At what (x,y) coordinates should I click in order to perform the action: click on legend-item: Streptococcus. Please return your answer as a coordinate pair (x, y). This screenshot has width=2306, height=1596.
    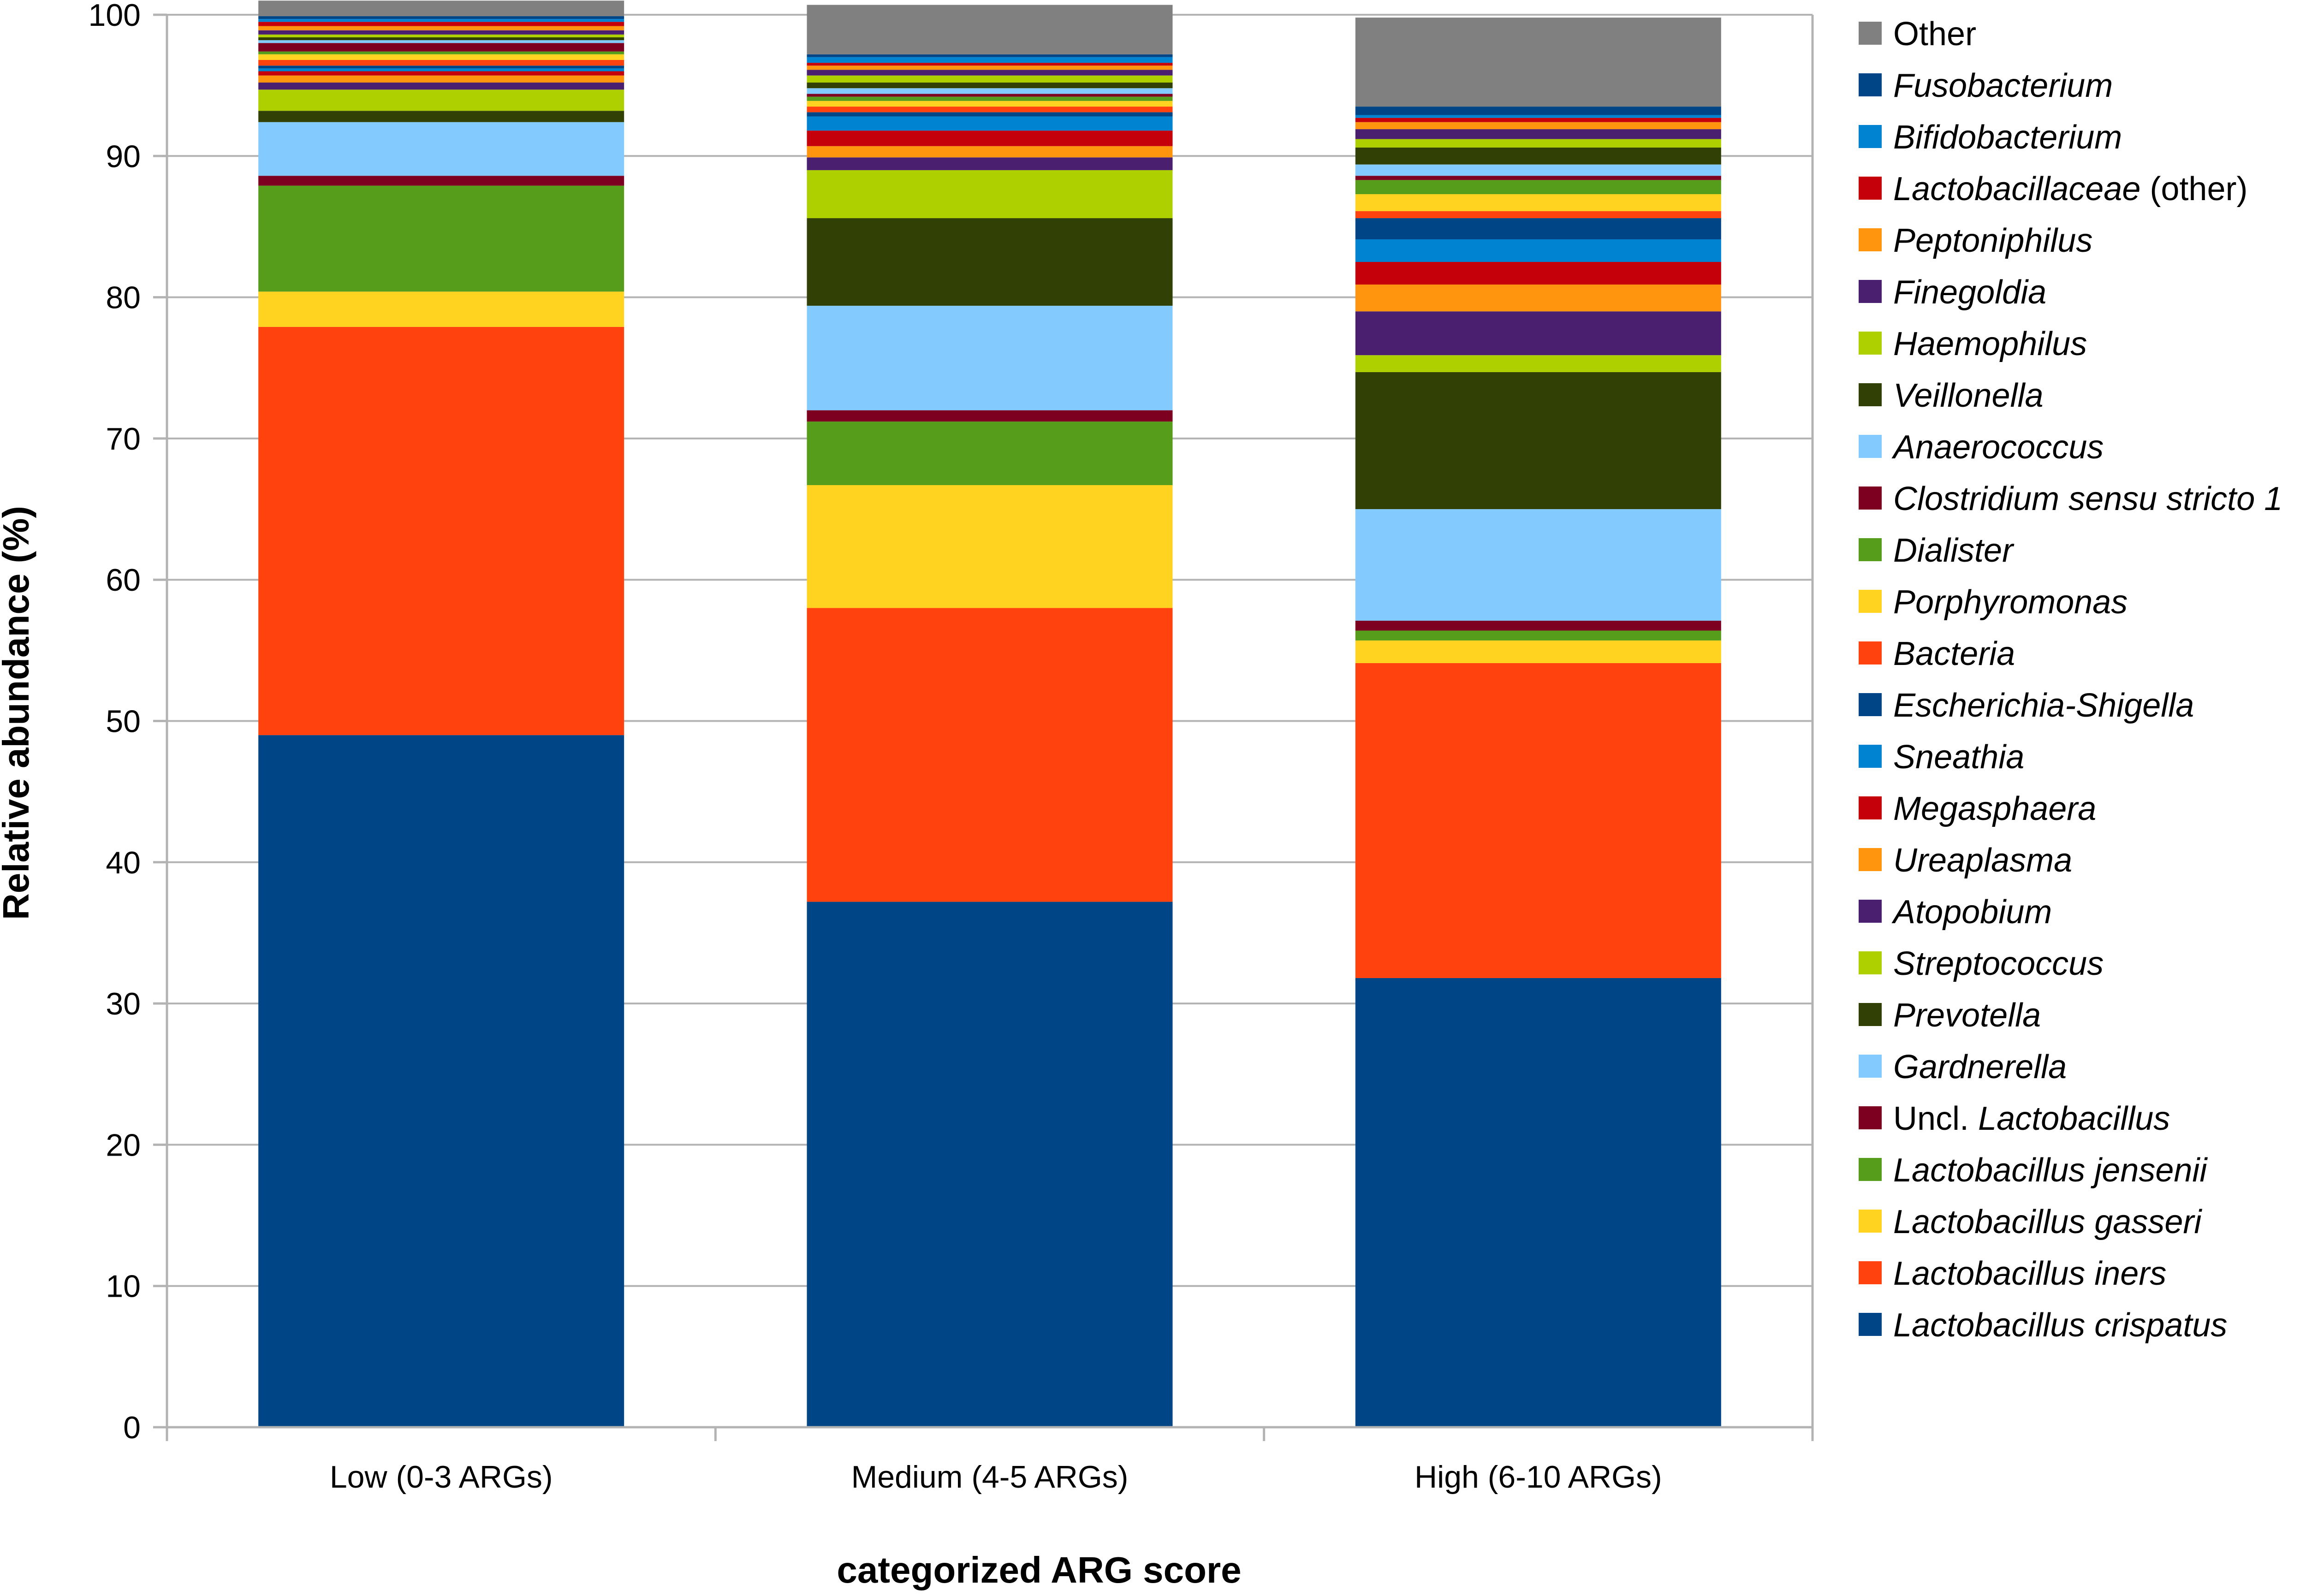
    Looking at the image, I should click on (1981, 964).